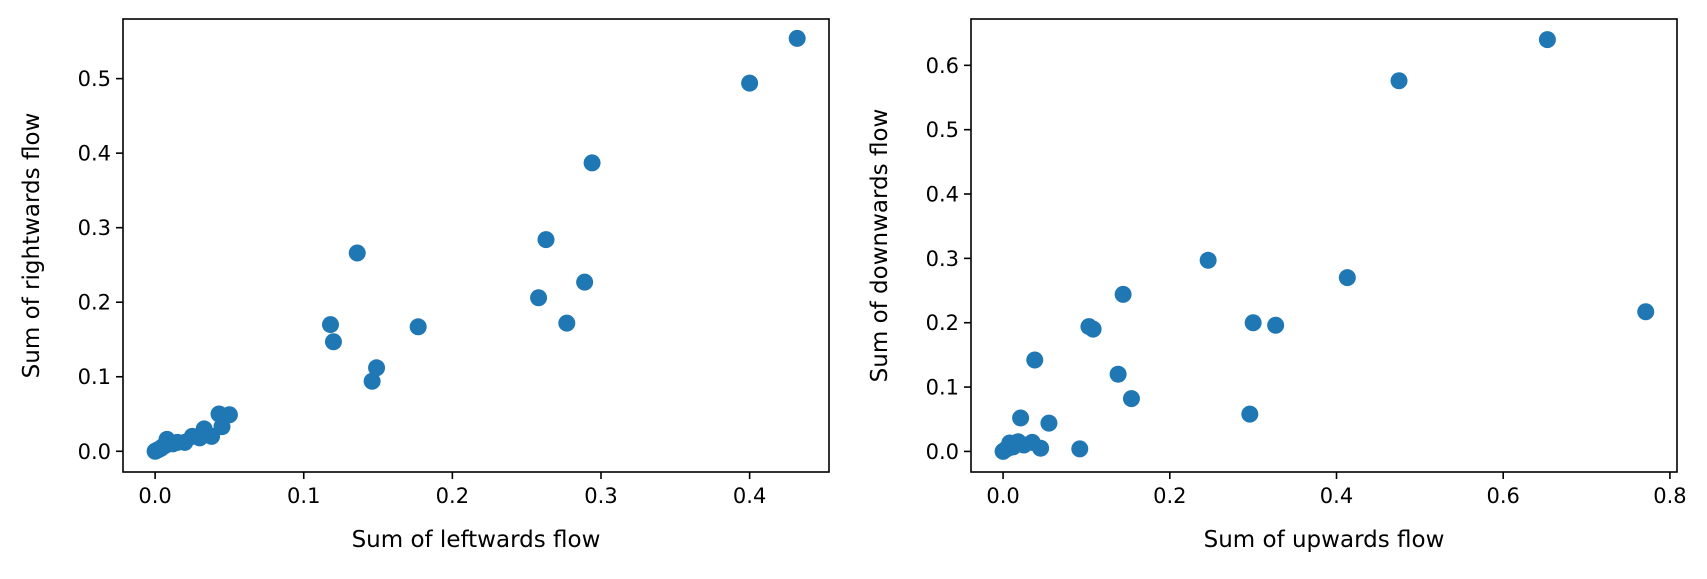  What do you see at coordinates (880, 246) in the screenshot?
I see `y-axis-label: Sum of downwards flow` at bounding box center [880, 246].